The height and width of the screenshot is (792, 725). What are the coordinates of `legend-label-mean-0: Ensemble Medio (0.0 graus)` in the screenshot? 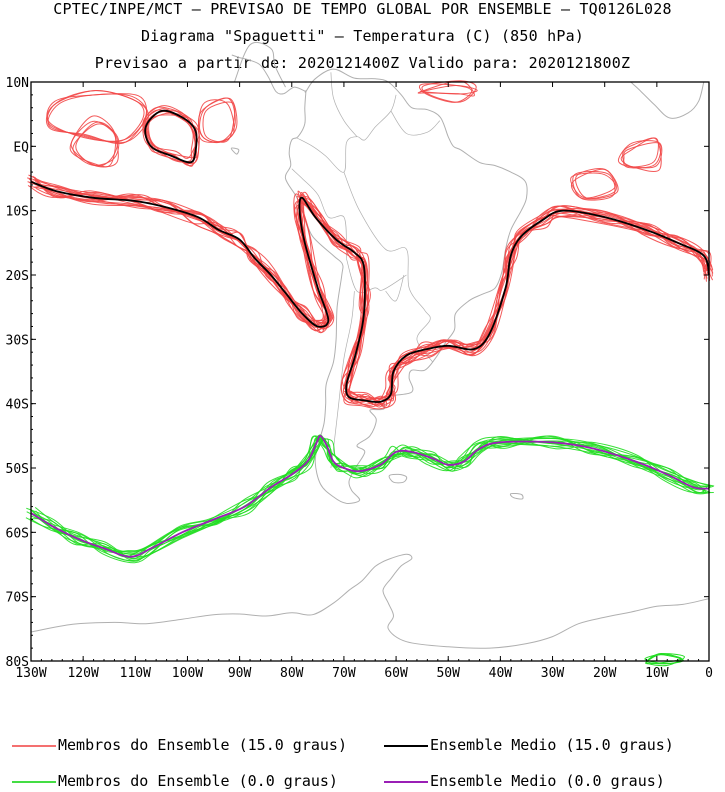 It's located at (547, 781).